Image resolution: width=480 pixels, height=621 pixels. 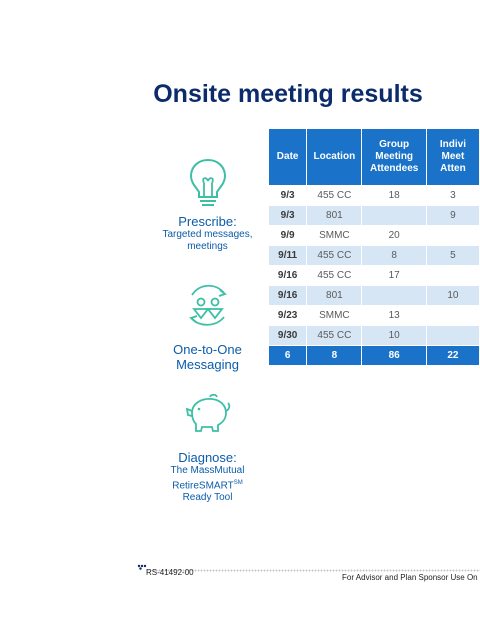 I want to click on feature-one-to-one: One-to-One Messaging, so click(x=207, y=326).